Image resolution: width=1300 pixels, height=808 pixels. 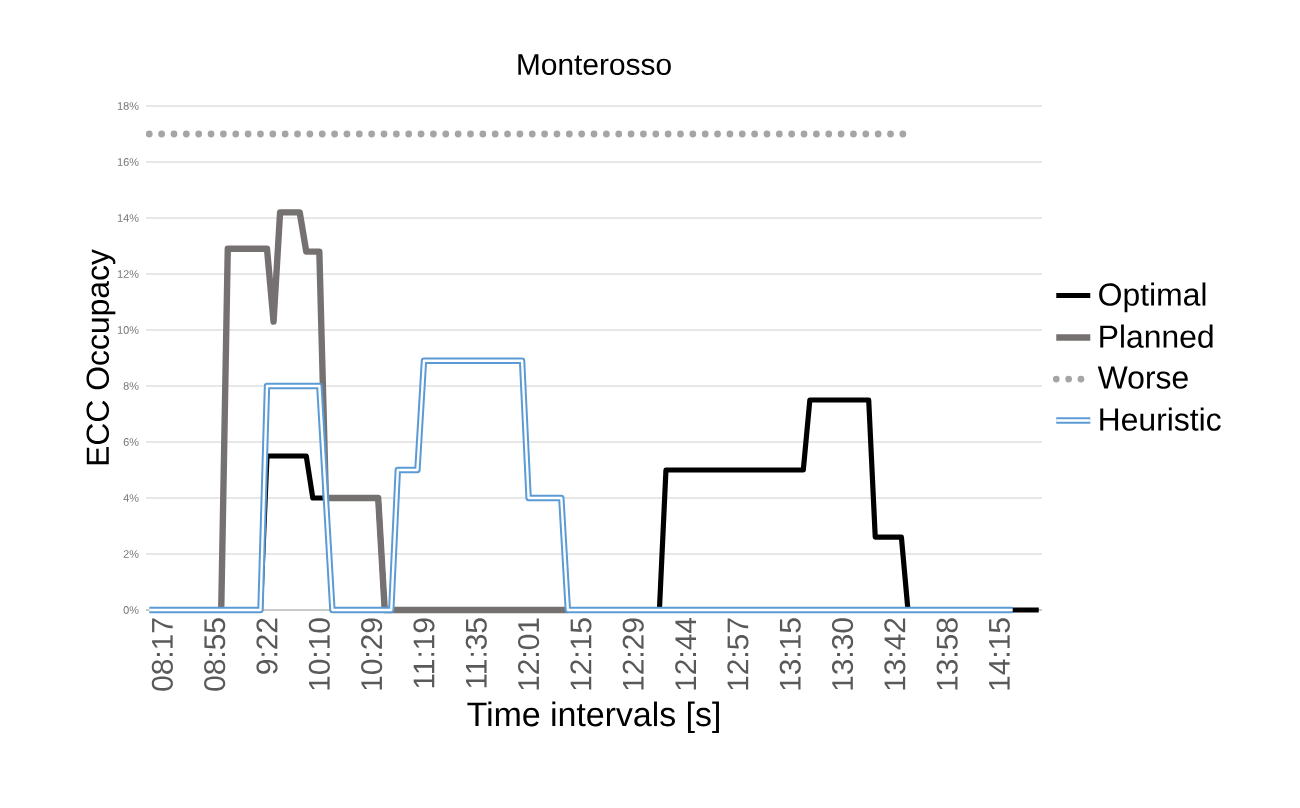 What do you see at coordinates (633, 654) in the screenshot?
I see `x-tick-label: 12:29` at bounding box center [633, 654].